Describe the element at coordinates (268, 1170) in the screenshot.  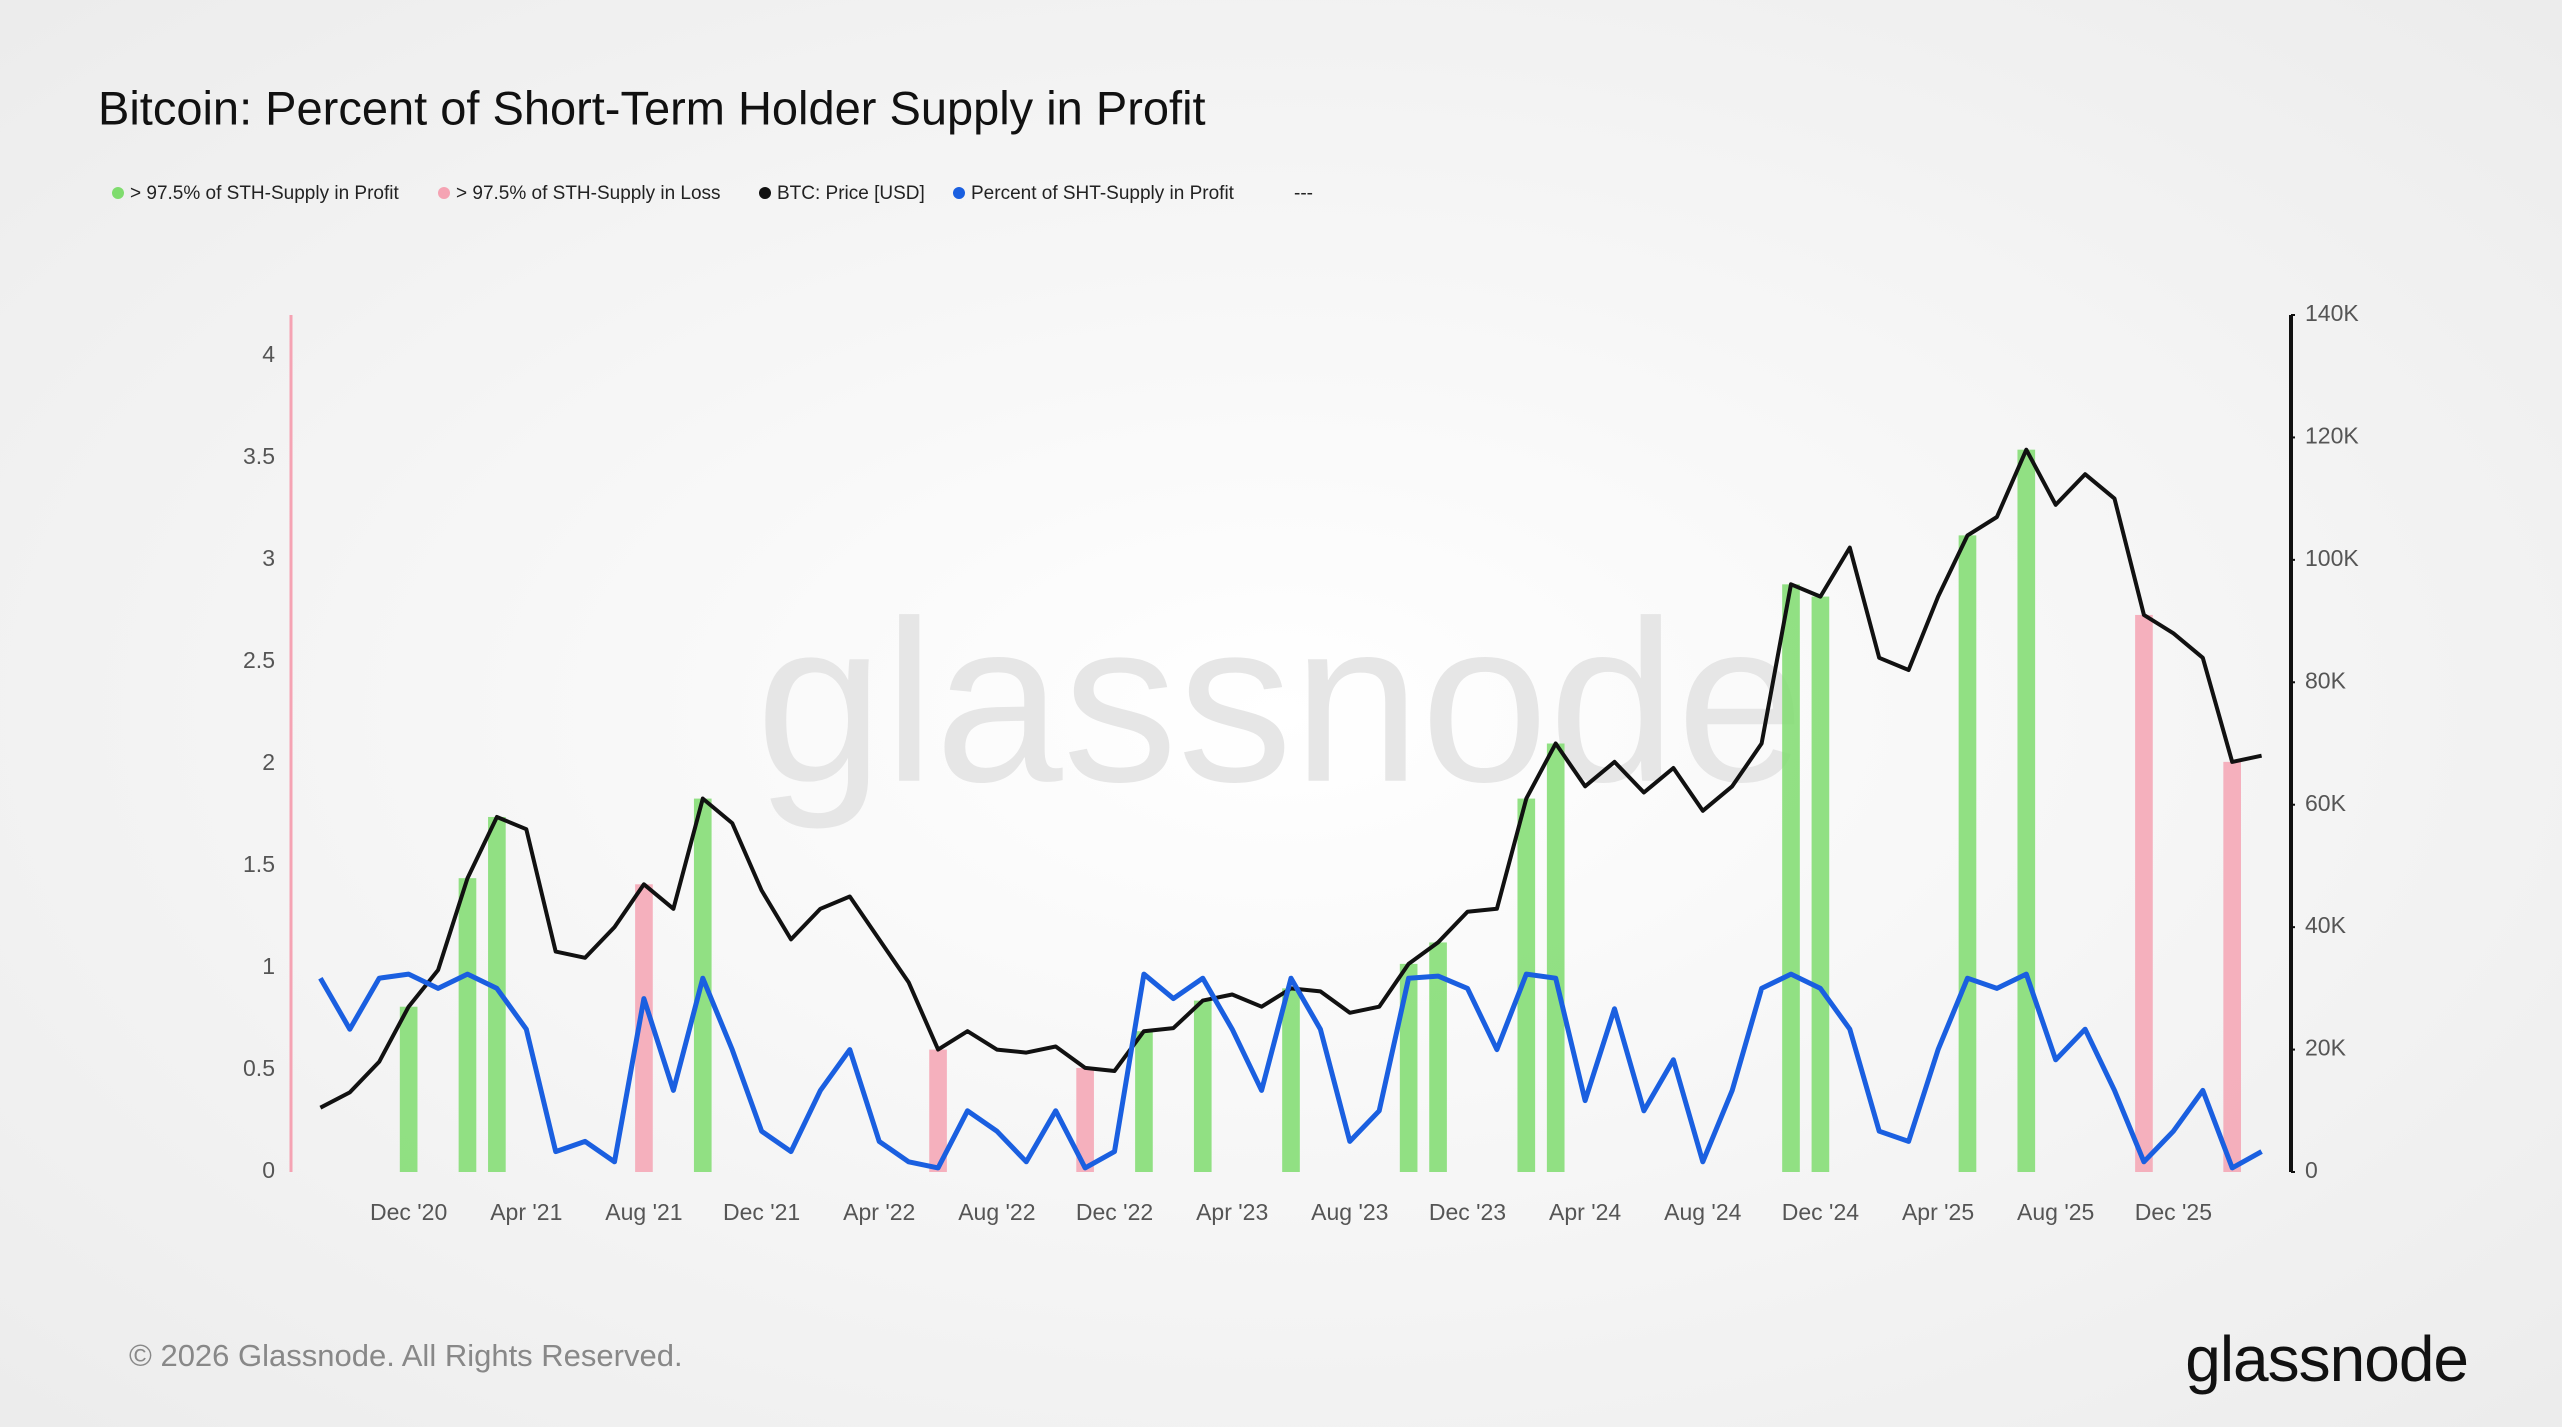
I see `y-tick-label: 0` at that location.